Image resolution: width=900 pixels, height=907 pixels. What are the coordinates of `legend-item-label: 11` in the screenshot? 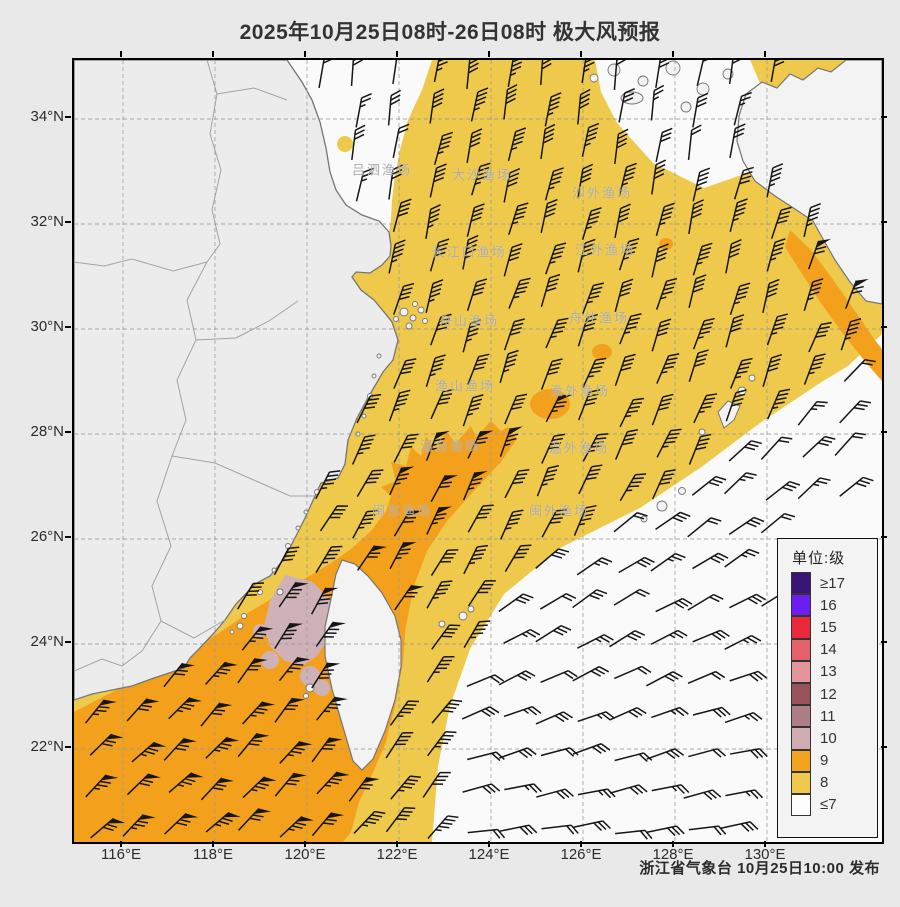 It's located at (828, 716).